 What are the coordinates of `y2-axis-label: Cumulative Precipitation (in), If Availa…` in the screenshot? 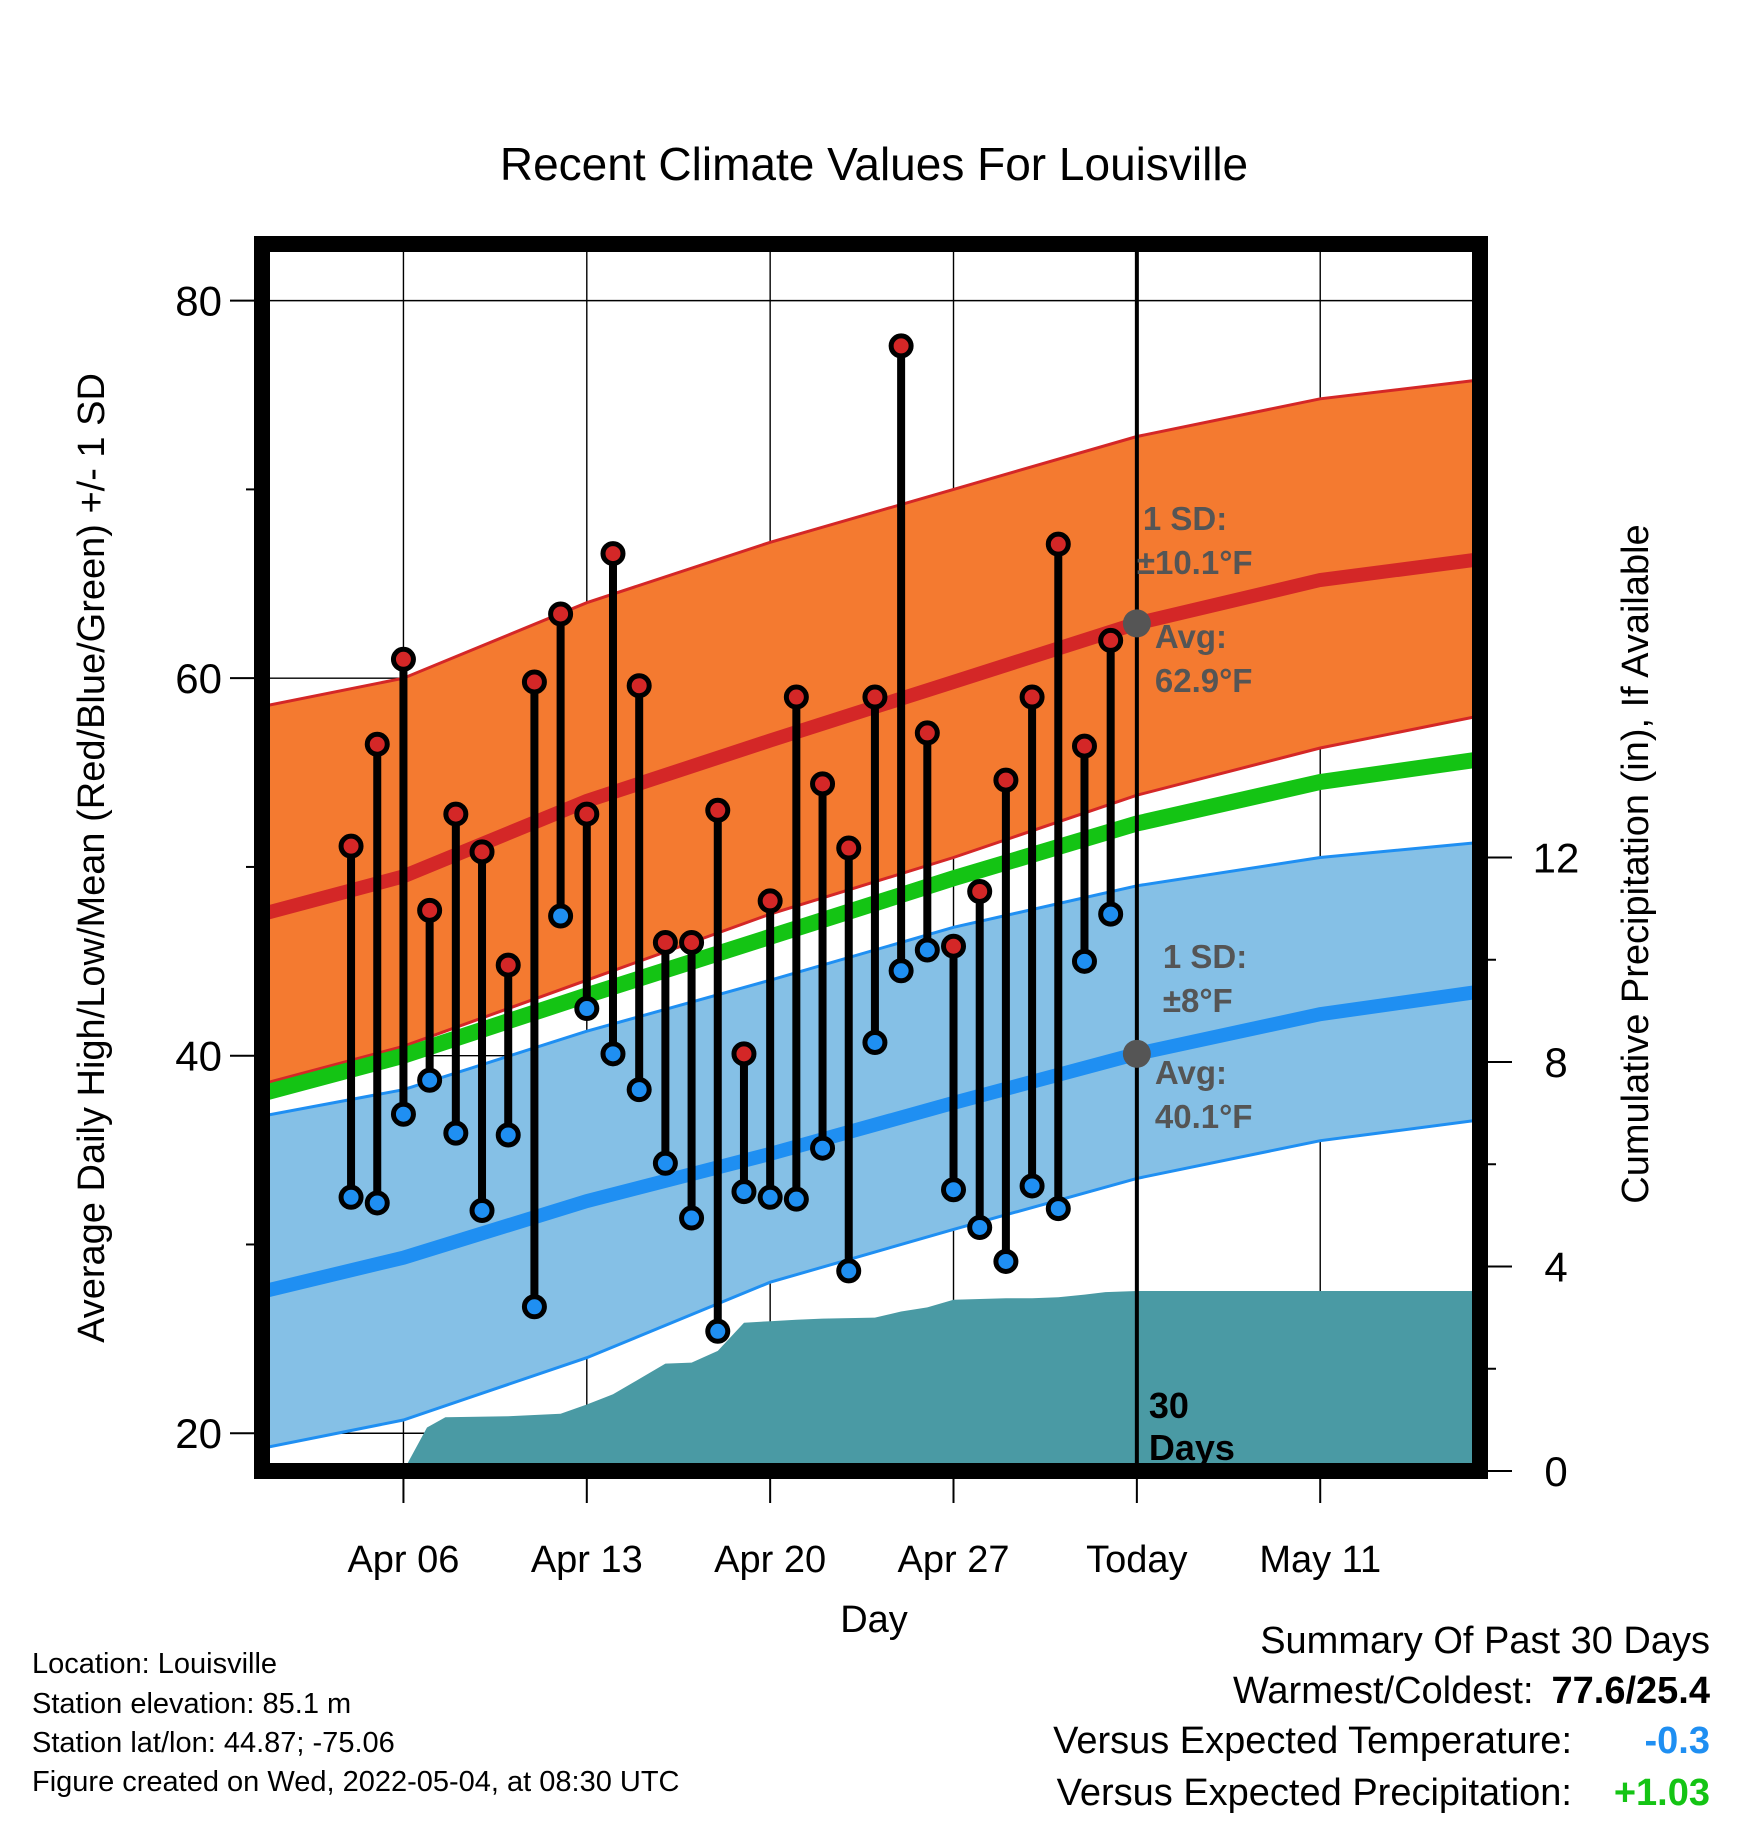 It's located at (1636, 863).